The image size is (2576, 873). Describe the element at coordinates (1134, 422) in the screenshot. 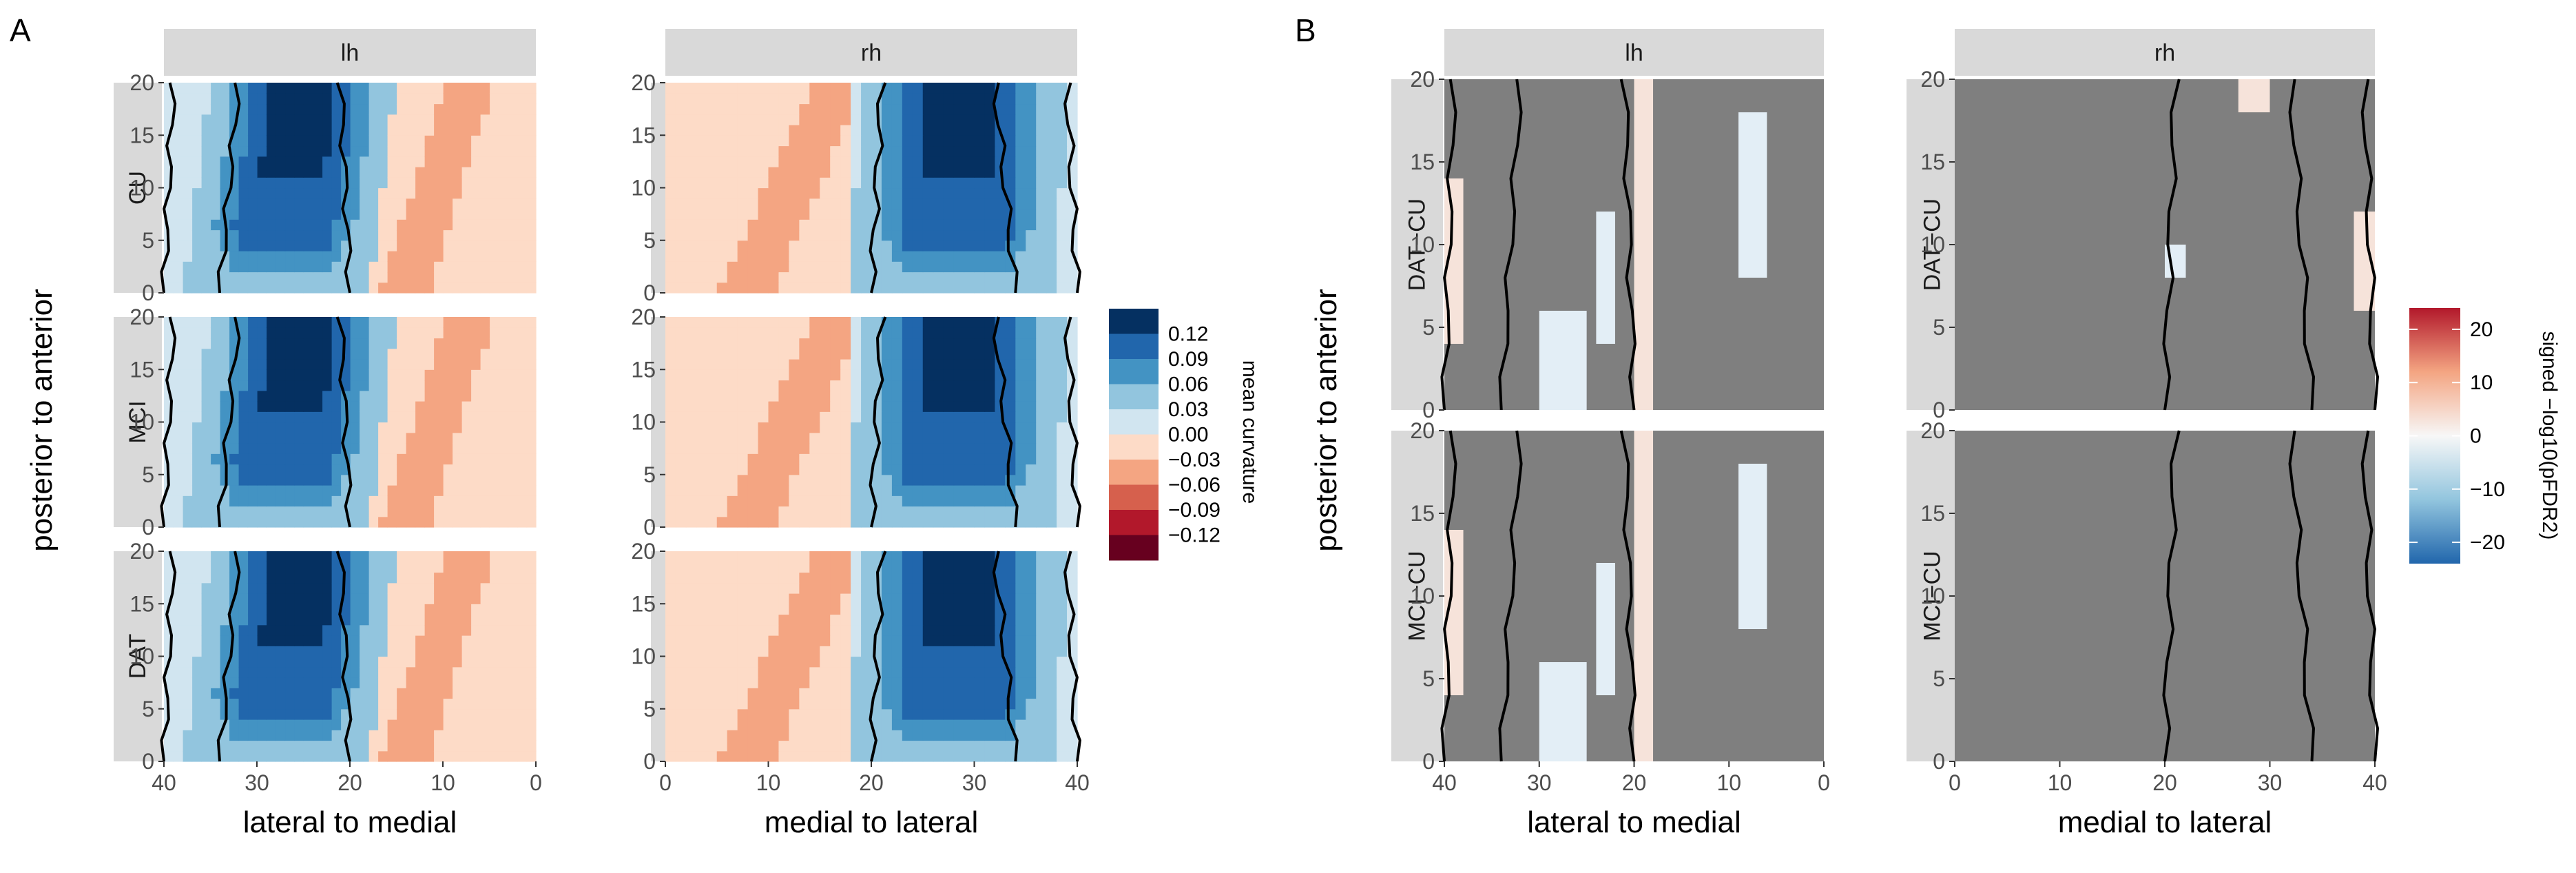

I see `legend-swatch` at that location.